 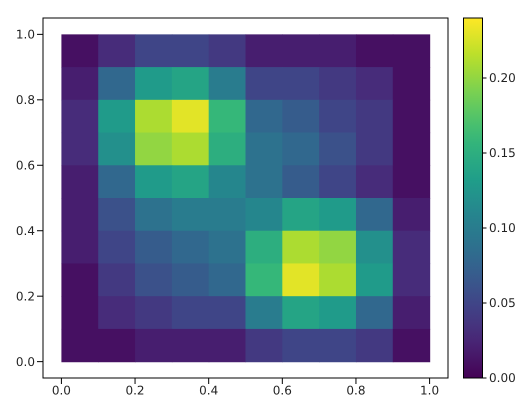 What do you see at coordinates (502, 228) in the screenshot?
I see `color-bar-label: 0.10` at bounding box center [502, 228].